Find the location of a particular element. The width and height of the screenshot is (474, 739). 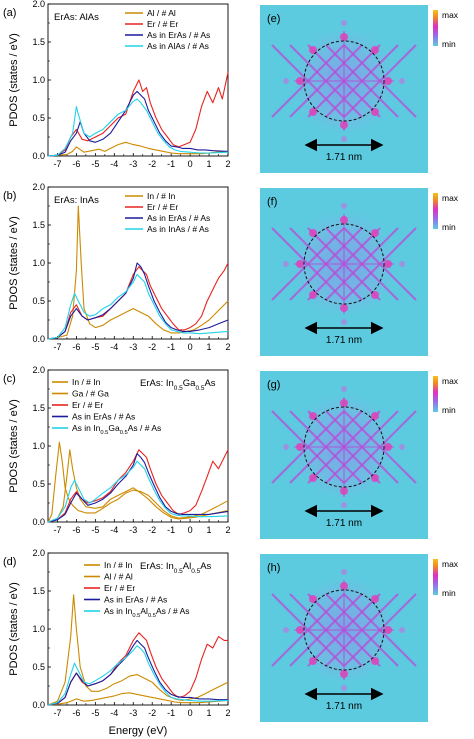

x-tick-label: -1 is located at coordinates (171, 347).